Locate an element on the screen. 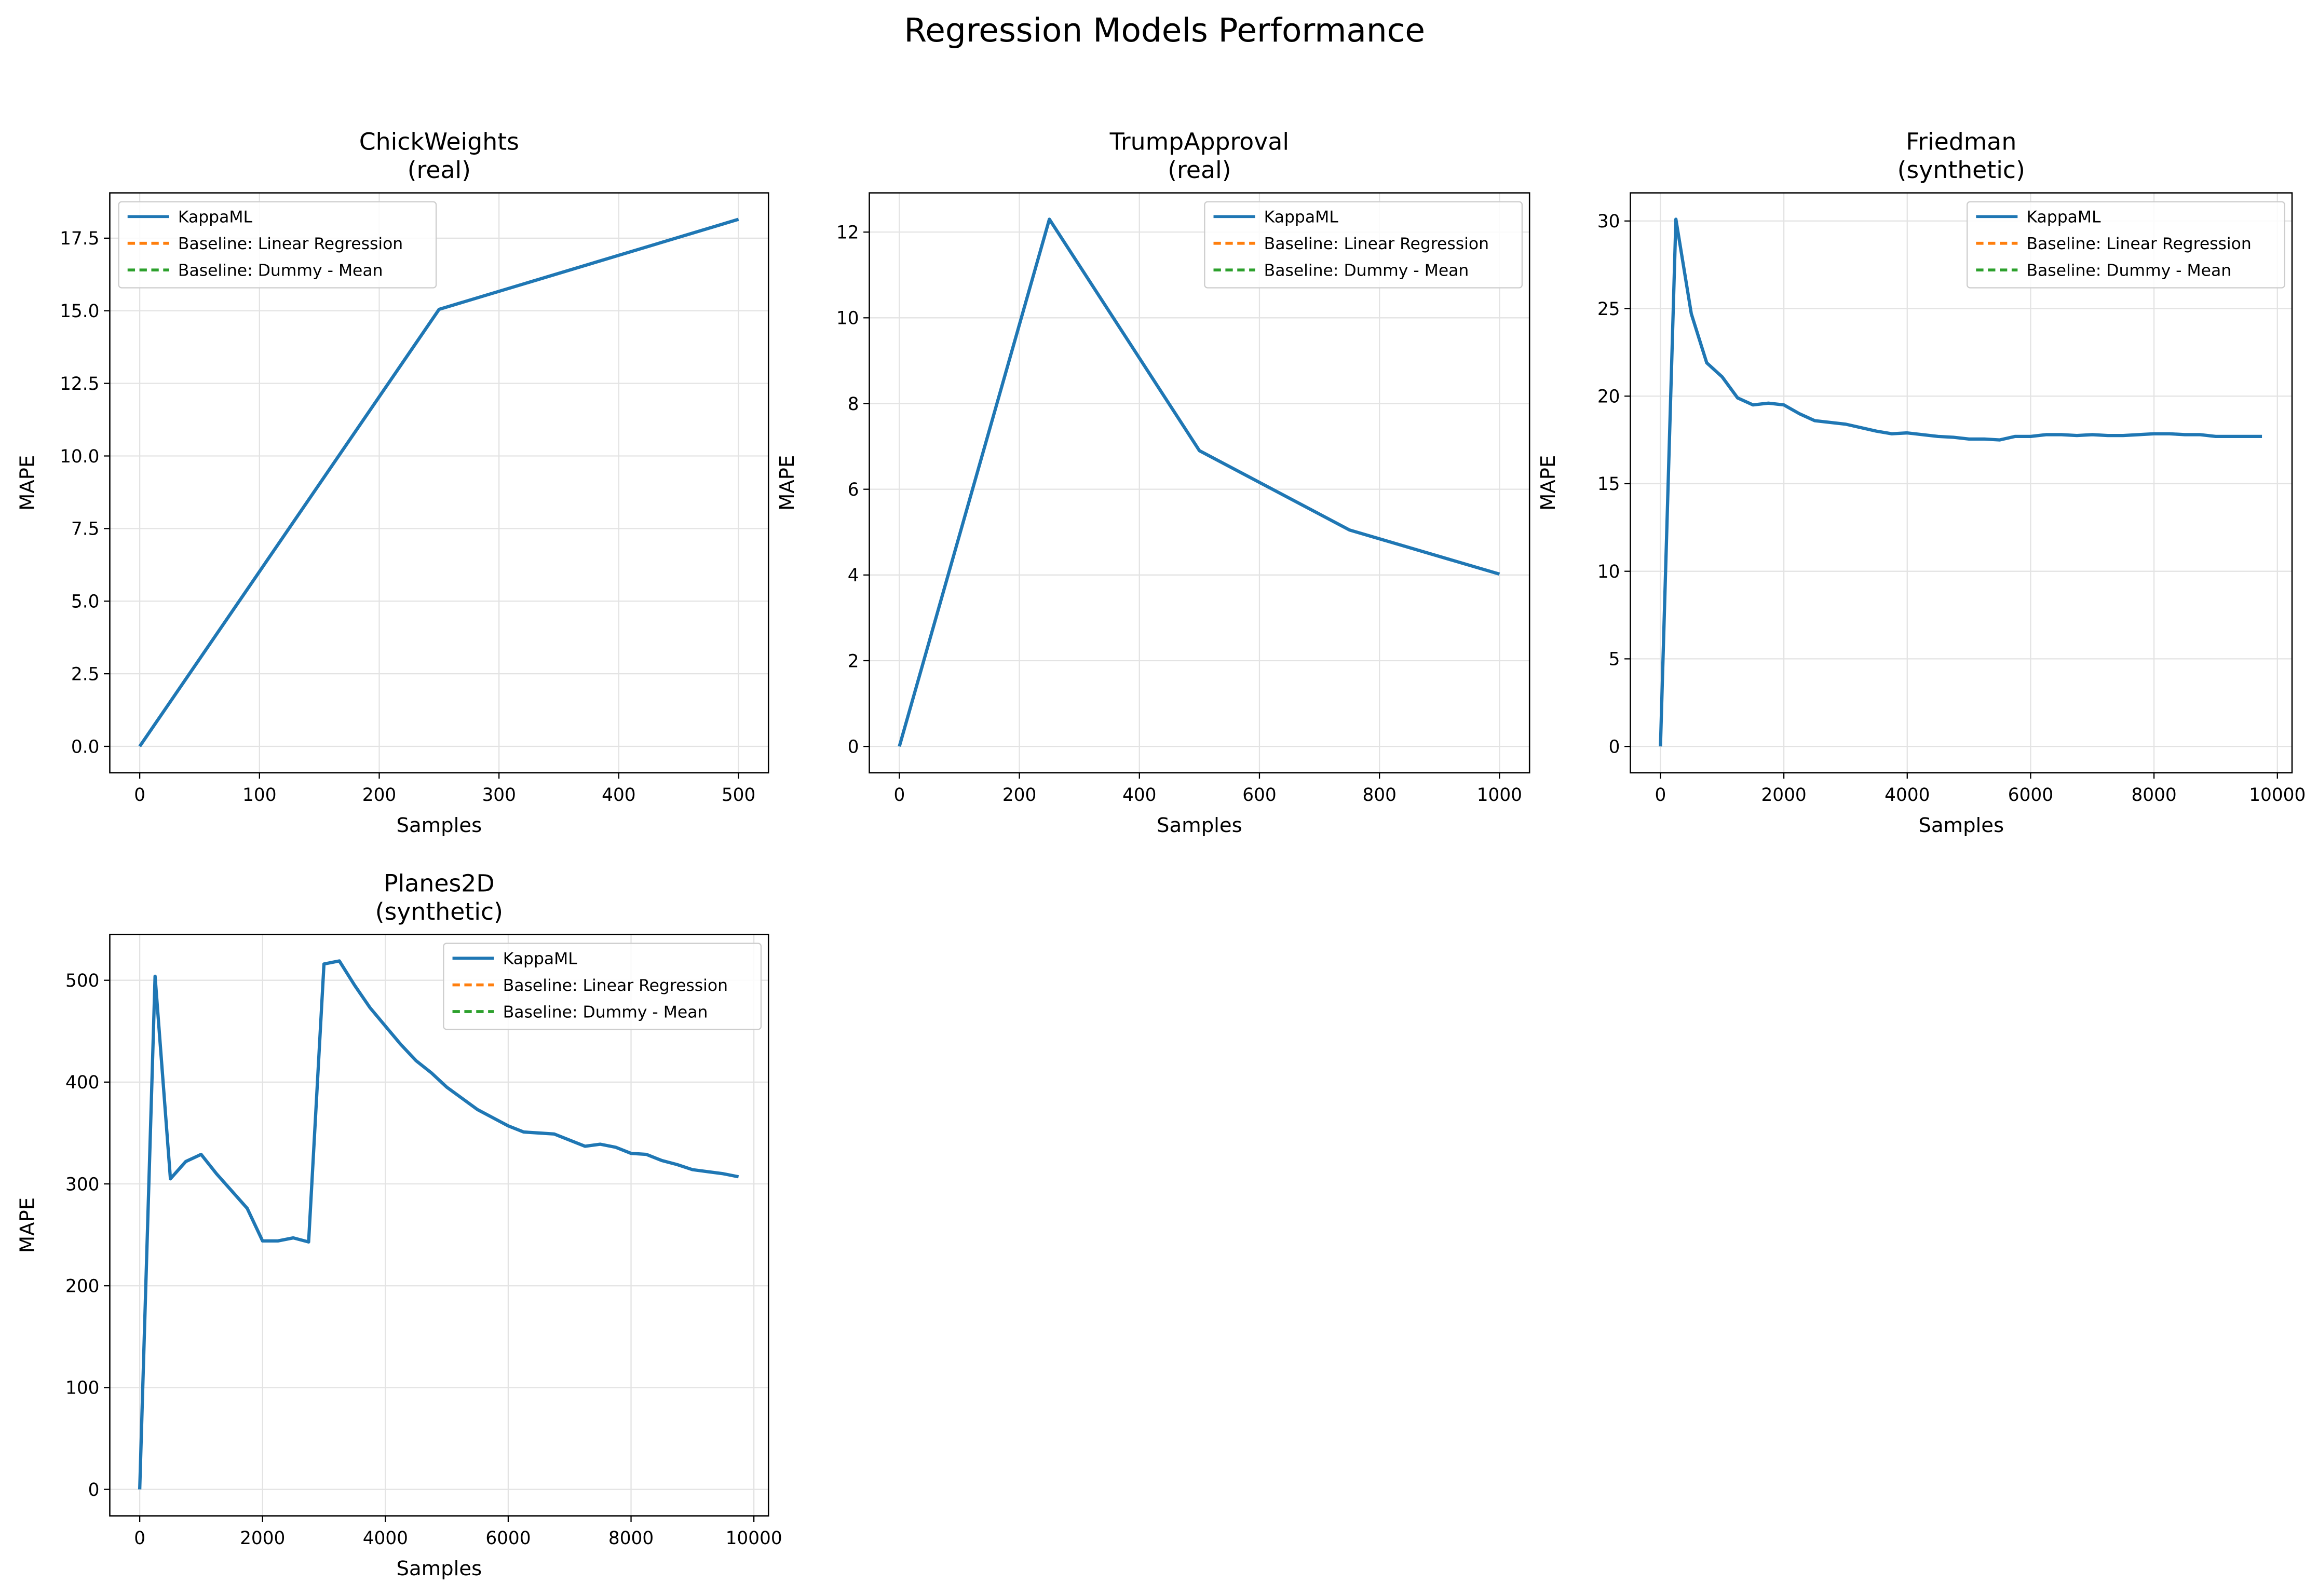 This screenshot has width=2318, height=1596. y-tick-label: 12 is located at coordinates (847, 233).